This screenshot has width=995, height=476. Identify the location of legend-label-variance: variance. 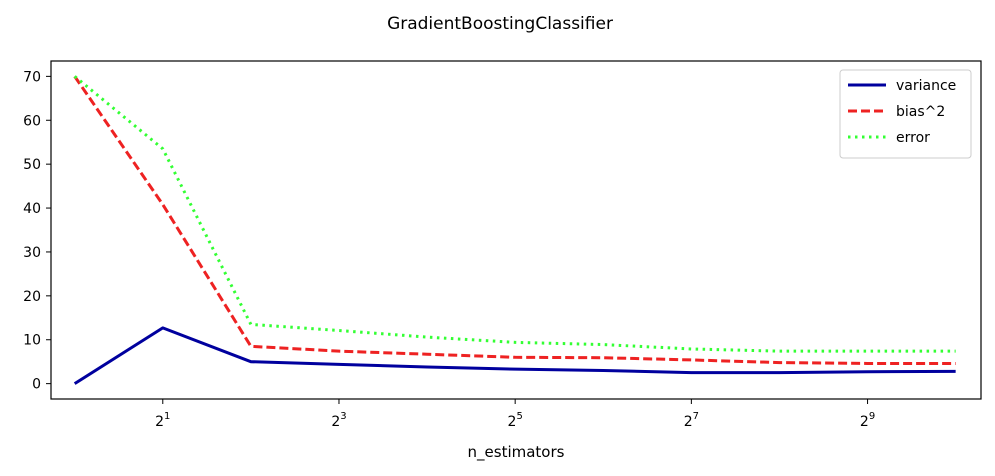
(926, 86).